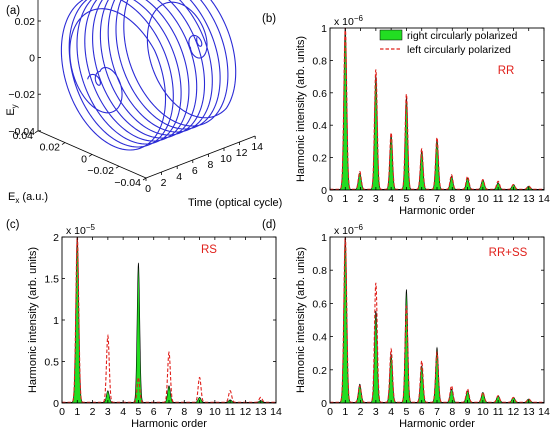  I want to click on legend-label-left-circular: left circularly polarized, so click(459, 50).